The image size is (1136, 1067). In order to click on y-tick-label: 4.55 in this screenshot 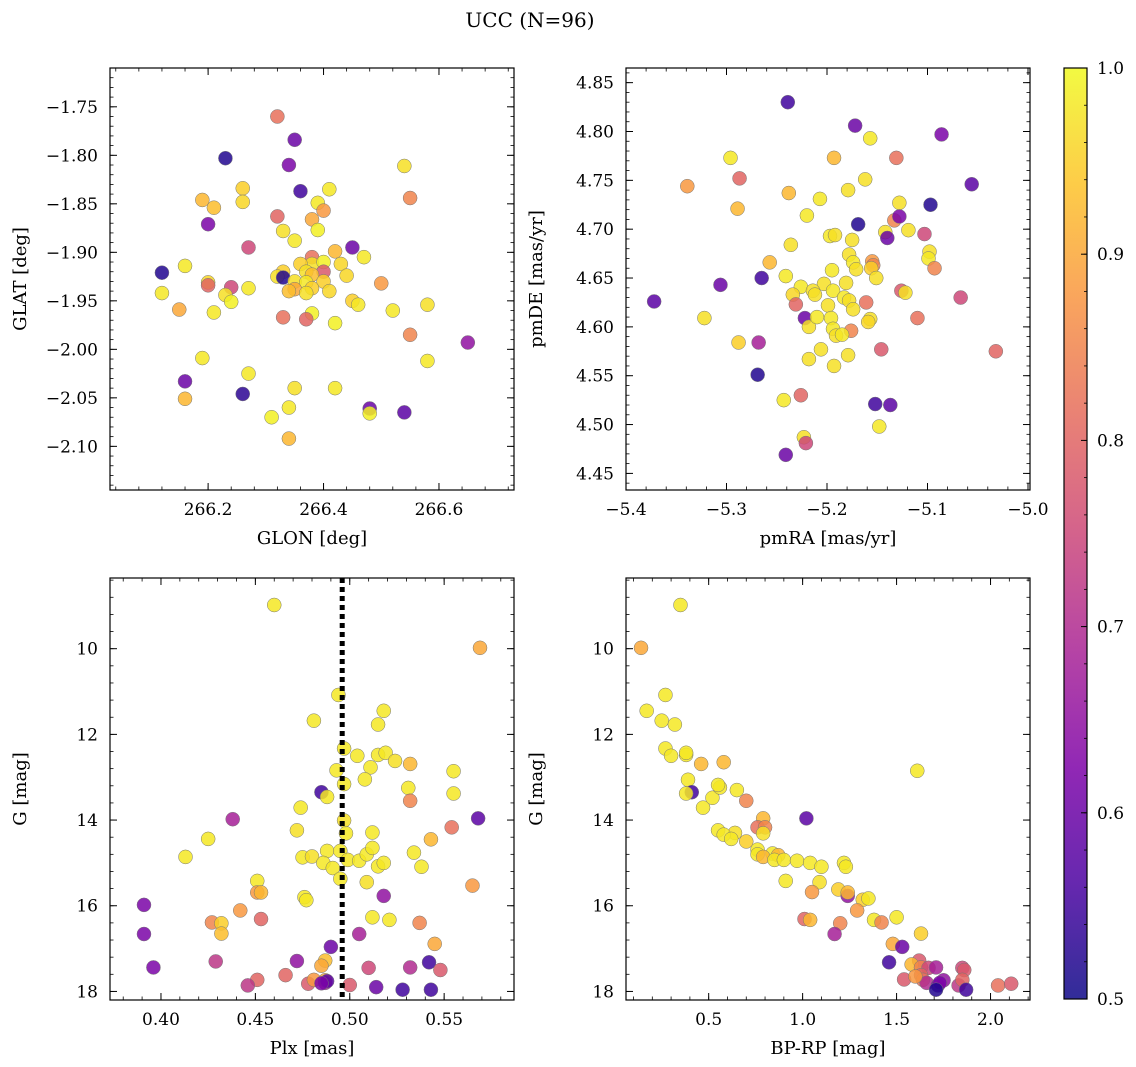, I will do `click(595, 377)`.